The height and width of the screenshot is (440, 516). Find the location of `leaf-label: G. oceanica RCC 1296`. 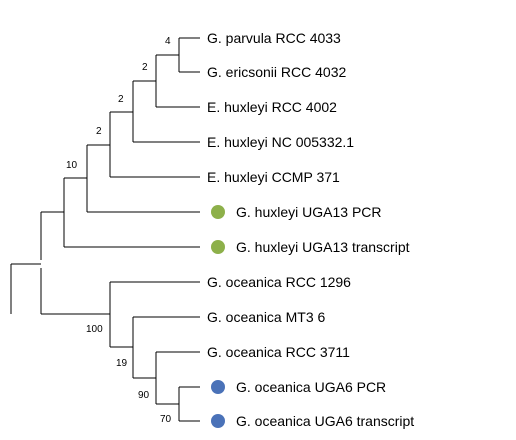

leaf-label: G. oceanica RCC 1296 is located at coordinates (279, 282).